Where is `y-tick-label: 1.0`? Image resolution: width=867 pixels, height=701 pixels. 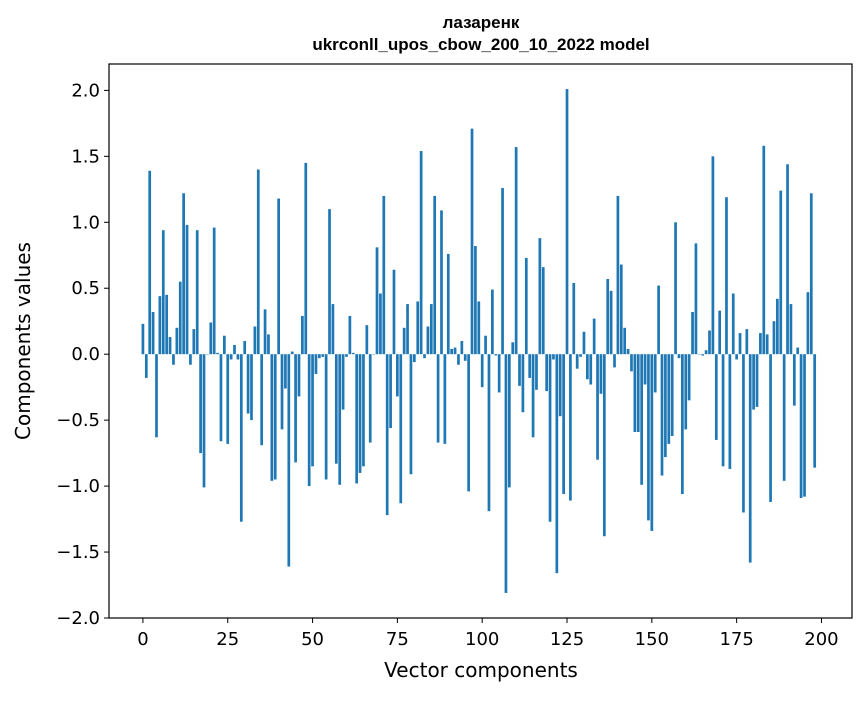
y-tick-label: 1.0 is located at coordinates (85, 222).